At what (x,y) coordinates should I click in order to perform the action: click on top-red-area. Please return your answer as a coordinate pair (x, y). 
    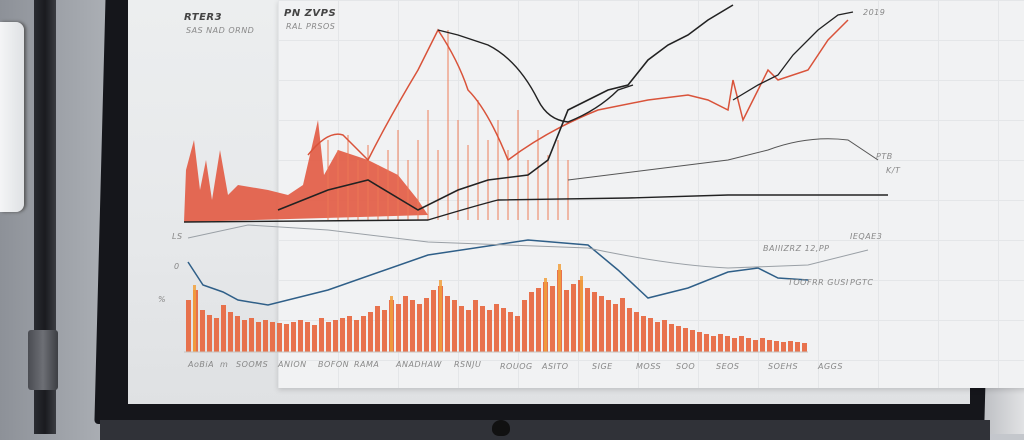
    Looking at the image, I should click on (306, 171).